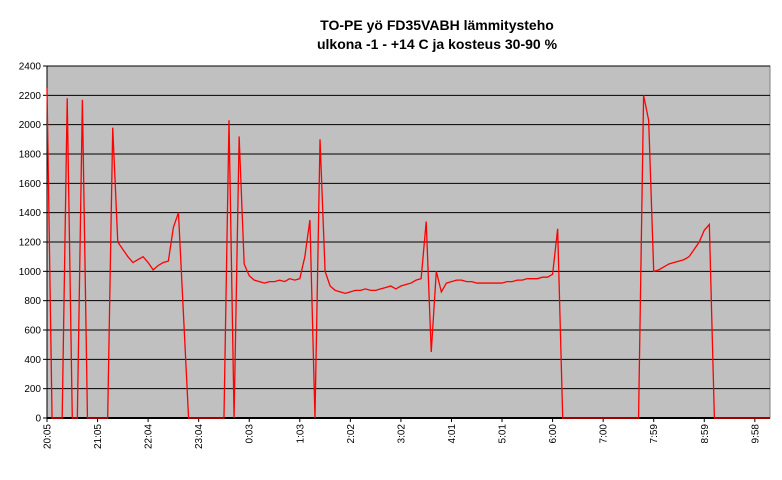  I want to click on x-tick-label: 7:00, so click(604, 434).